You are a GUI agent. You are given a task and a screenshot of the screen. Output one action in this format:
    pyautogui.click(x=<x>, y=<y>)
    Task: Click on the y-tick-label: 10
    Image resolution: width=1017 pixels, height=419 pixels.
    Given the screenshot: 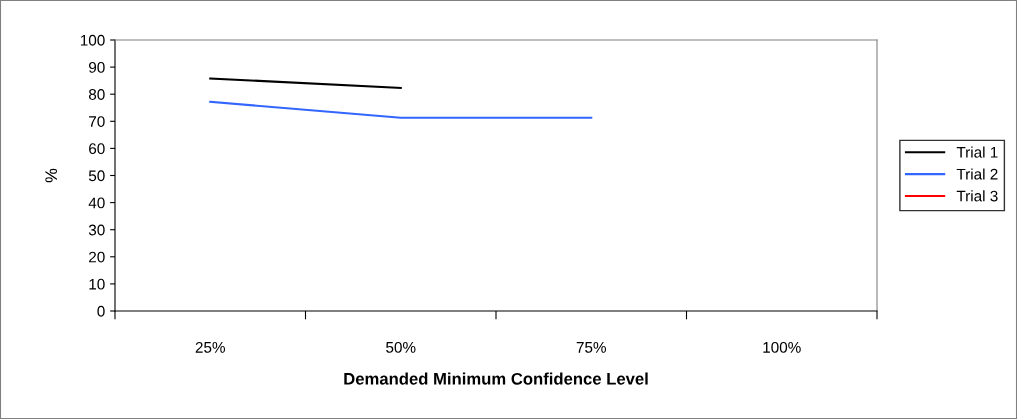 What is the action you would take?
    pyautogui.click(x=97, y=284)
    